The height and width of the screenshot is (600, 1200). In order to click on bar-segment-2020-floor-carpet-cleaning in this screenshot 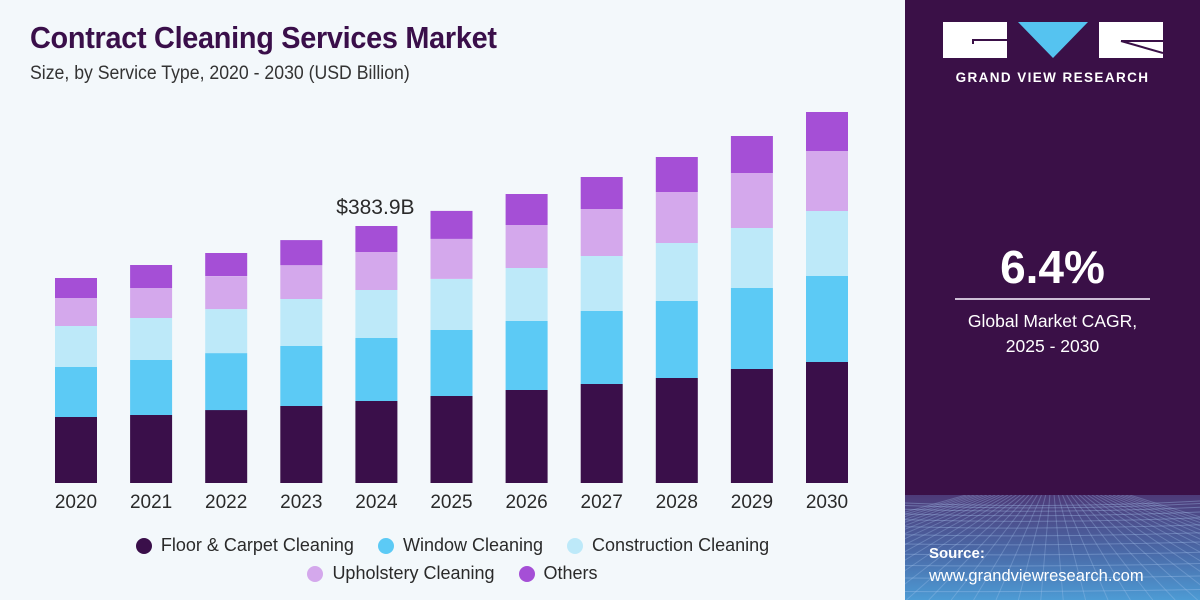, I will do `click(76, 450)`.